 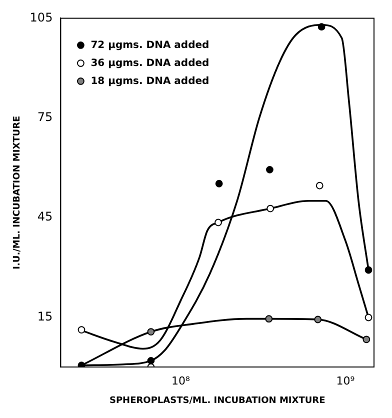 What do you see at coordinates (150, 63) in the screenshot?
I see `legend-label: 36 μgms. DNA added` at bounding box center [150, 63].